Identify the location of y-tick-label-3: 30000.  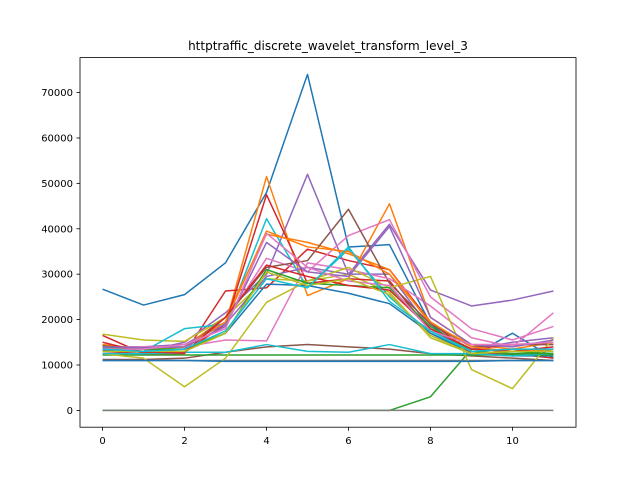
(57, 275).